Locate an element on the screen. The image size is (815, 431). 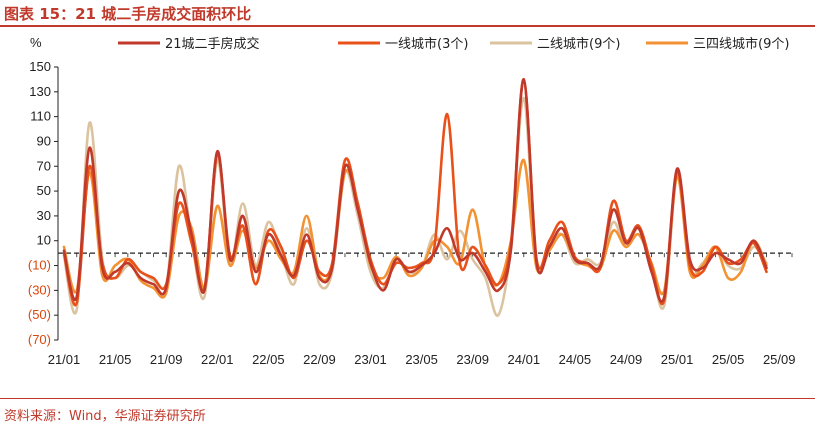
x-tick-label: 22/01 is located at coordinates (217, 359).